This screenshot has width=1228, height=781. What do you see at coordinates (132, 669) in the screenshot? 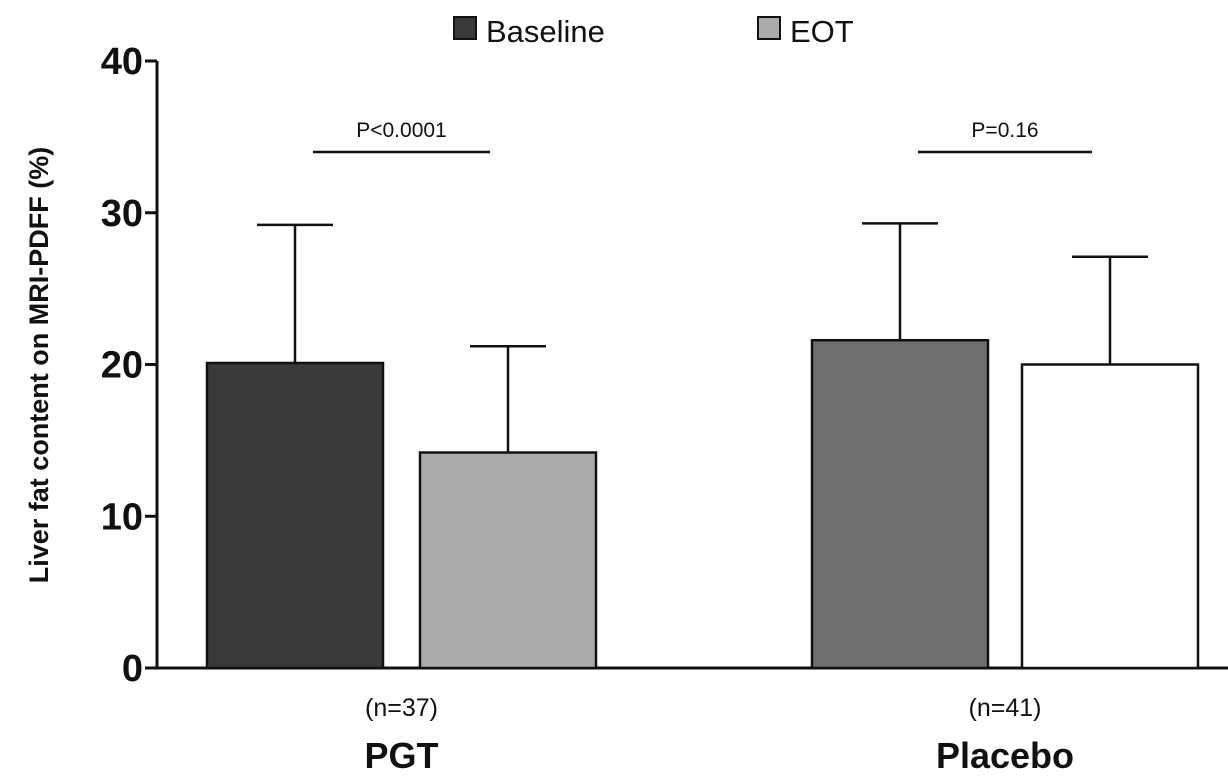
I see `y-tick-label: 0` at bounding box center [132, 669].